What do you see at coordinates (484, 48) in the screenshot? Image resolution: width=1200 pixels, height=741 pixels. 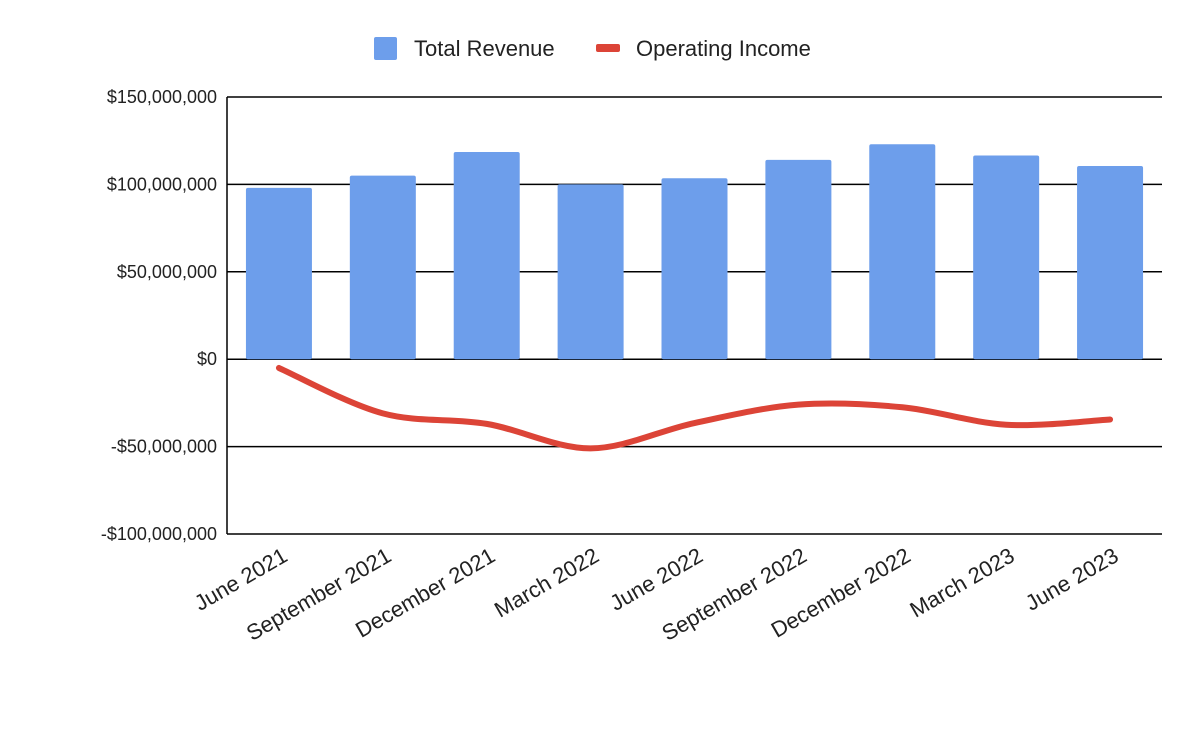 I see `legend-label-total-revenue: Total Revenue` at bounding box center [484, 48].